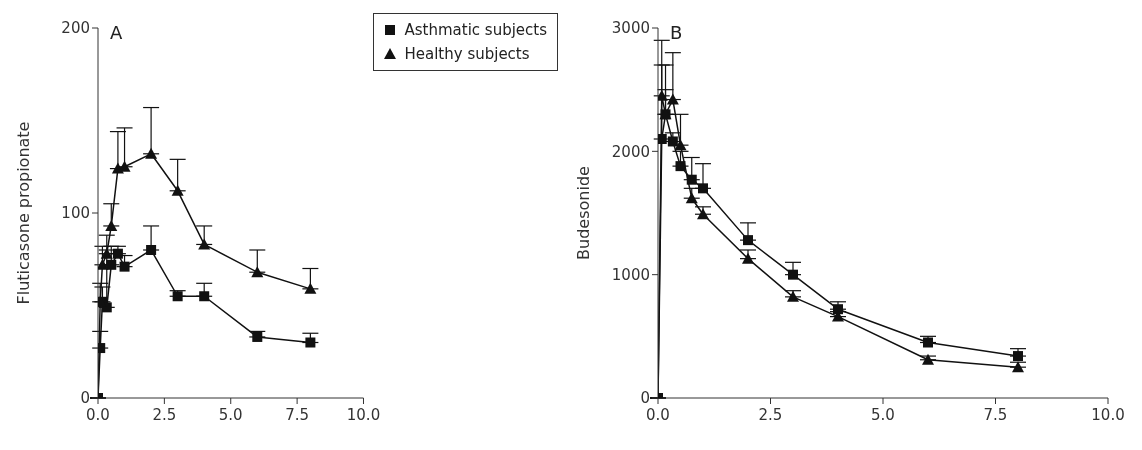 The height and width of the screenshot is (450, 1142). What do you see at coordinates (583, 213) in the screenshot?
I see `y-axis-title: Budesonide` at bounding box center [583, 213].